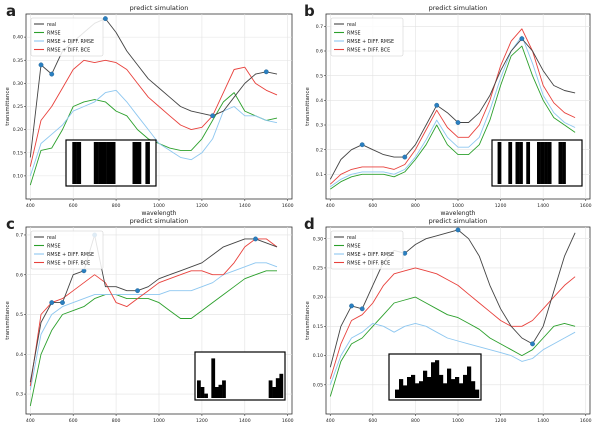 The width and height of the screenshot is (600, 425). Describe the element at coordinates (309, 11) in the screenshot. I see `panel-label: b` at that location.